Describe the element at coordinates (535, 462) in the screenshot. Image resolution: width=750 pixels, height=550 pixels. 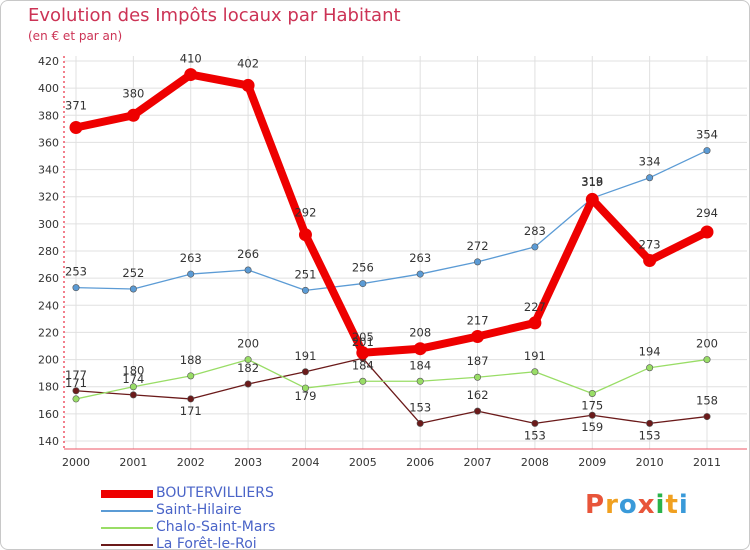
I see `x-tick-label: 2008` at that location.